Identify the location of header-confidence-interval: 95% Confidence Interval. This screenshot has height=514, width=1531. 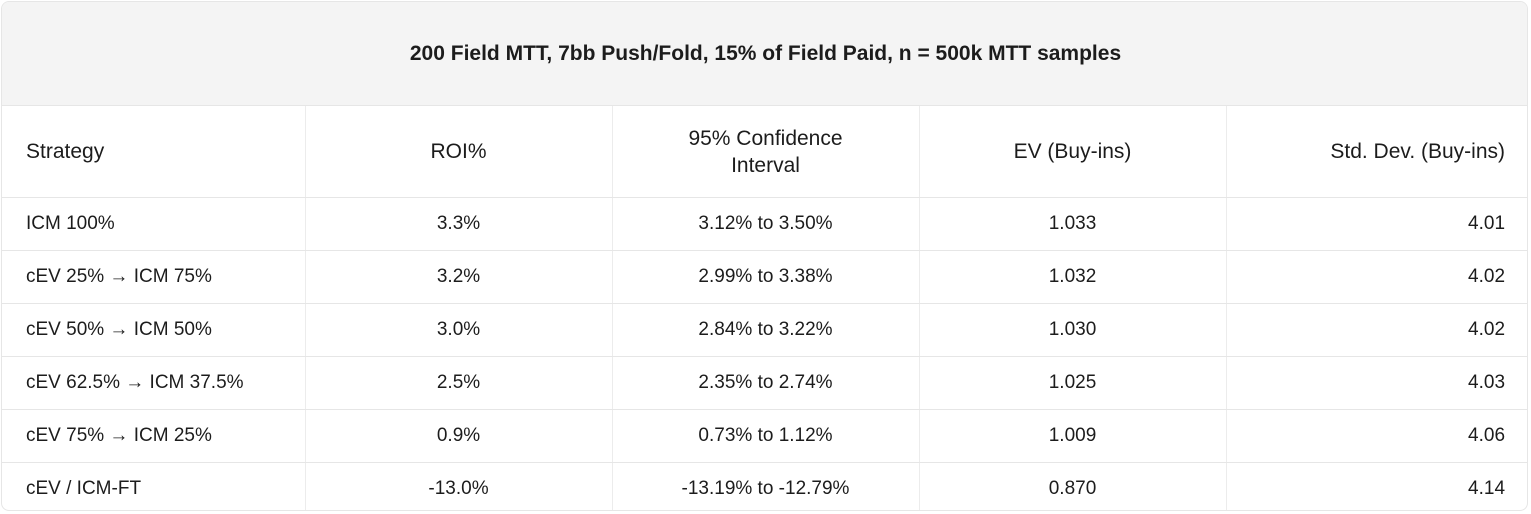
(766, 151).